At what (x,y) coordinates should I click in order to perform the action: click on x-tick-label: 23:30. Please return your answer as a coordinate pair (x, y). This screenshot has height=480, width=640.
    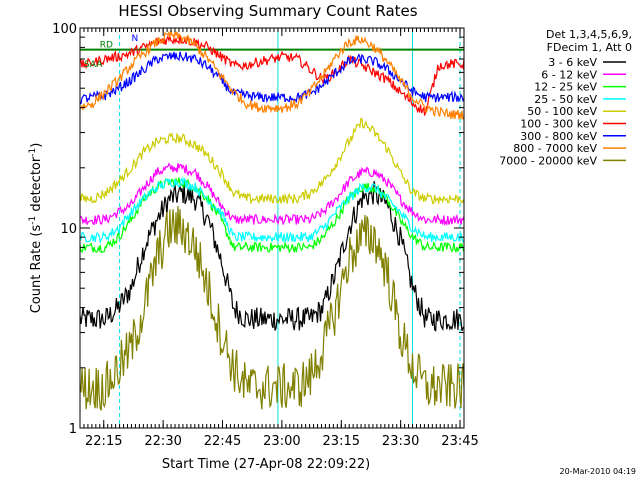
    Looking at the image, I should click on (400, 441).